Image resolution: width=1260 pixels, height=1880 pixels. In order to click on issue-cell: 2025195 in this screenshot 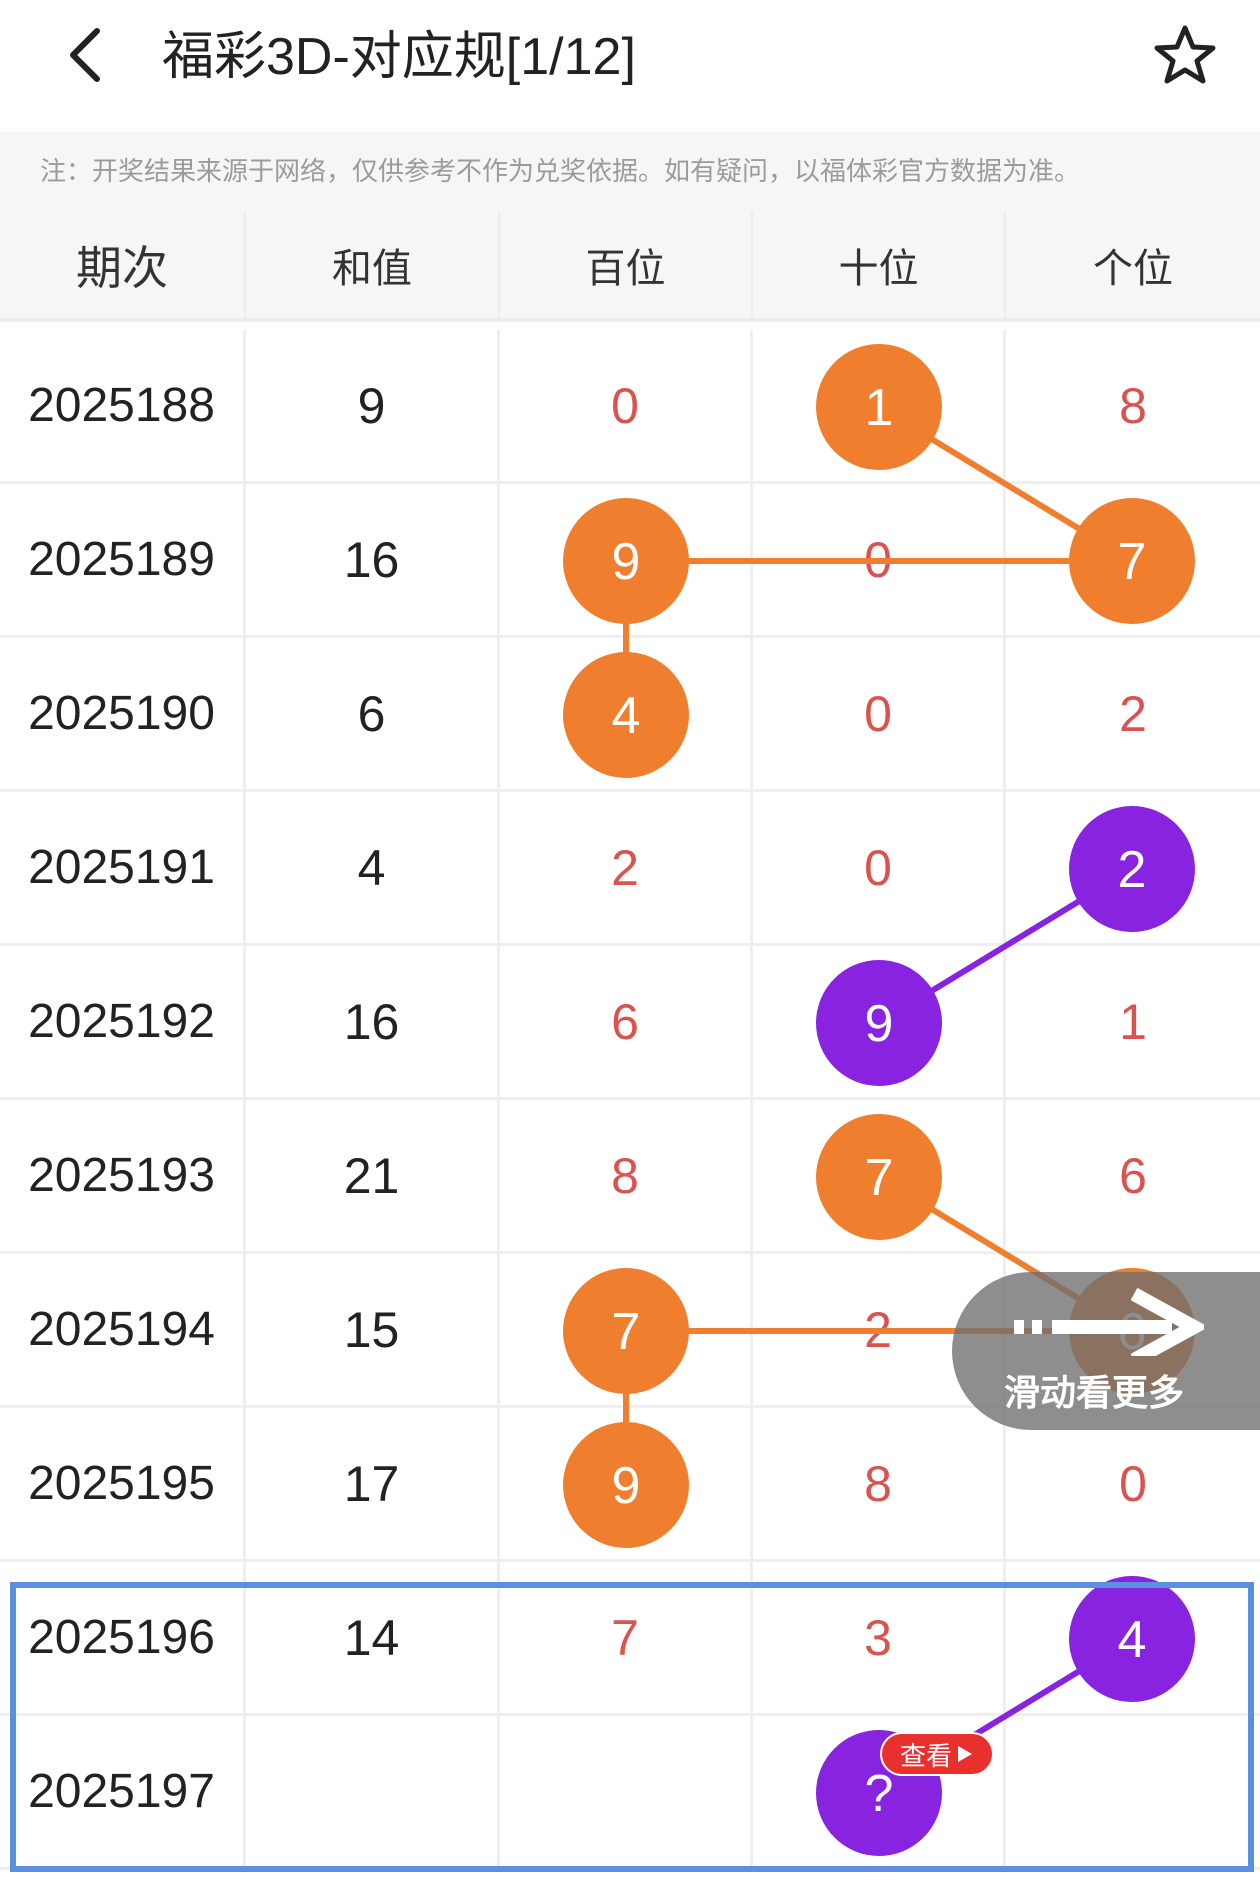, I will do `click(123, 1483)`.